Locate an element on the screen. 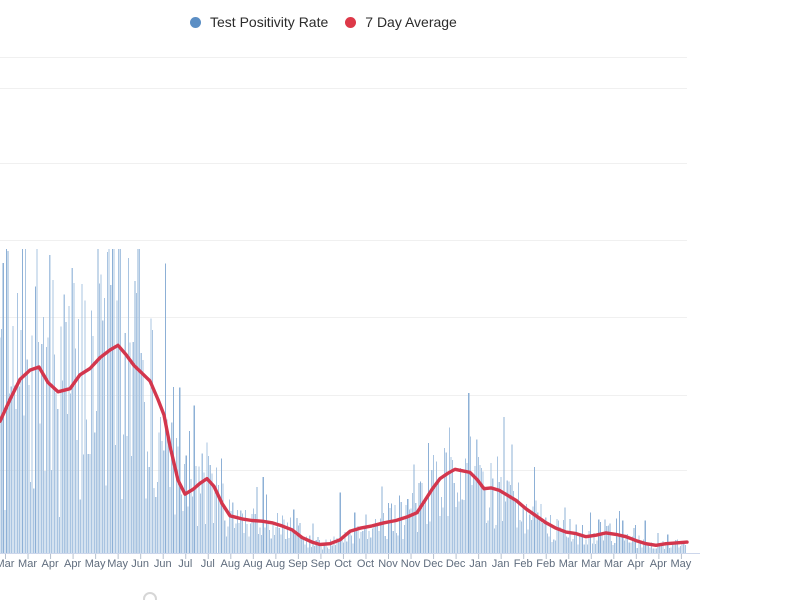 This screenshot has height=600, width=800. blue-dot-icon is located at coordinates (195, 22).